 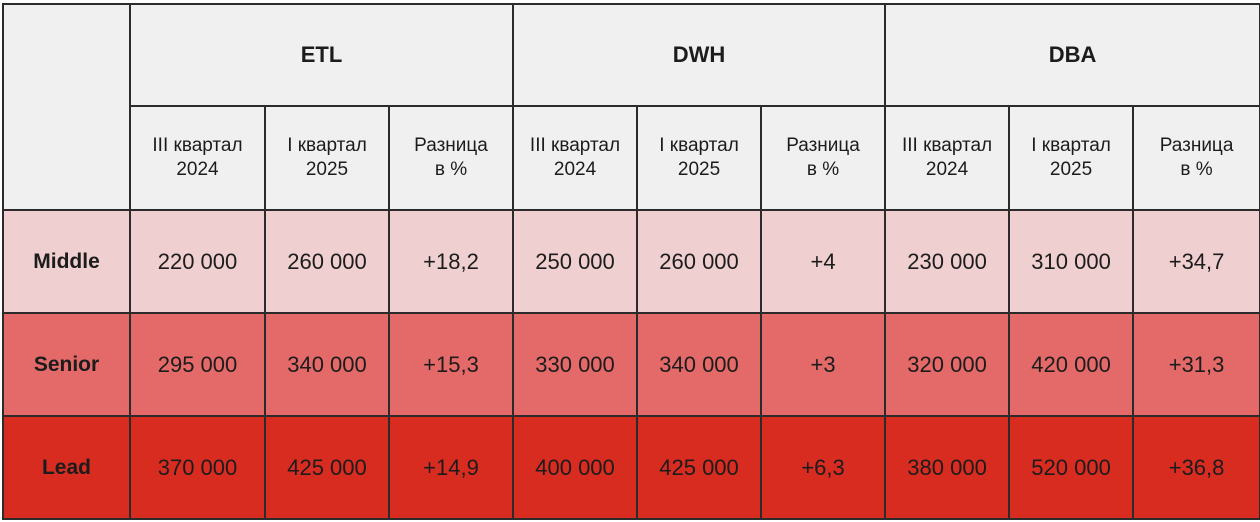 I want to click on cell-etl-q3-2024: 295 000, so click(x=197, y=364).